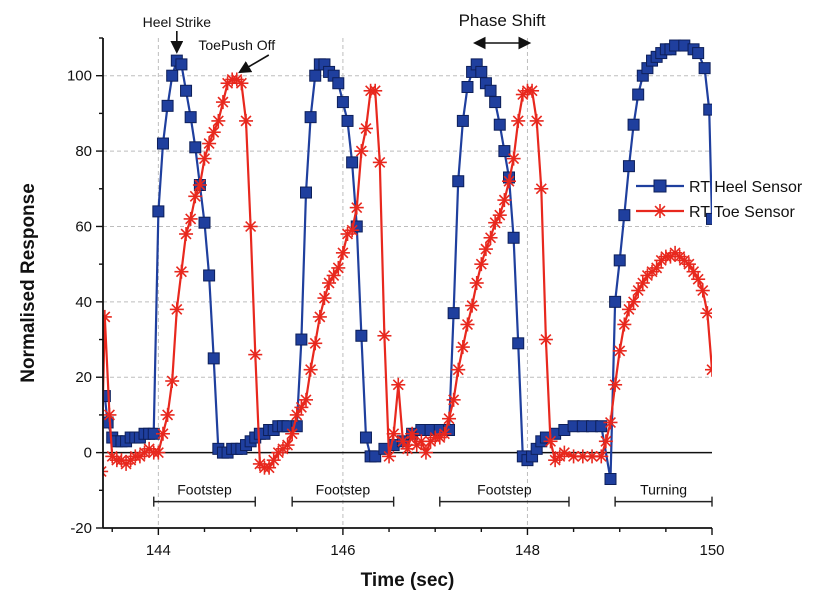 Image resolution: width=835 pixels, height=599 pixels. Describe the element at coordinates (344, 42) in the screenshot. I see `annotations: Heel Strike ToePush Off Phase Shift` at that location.